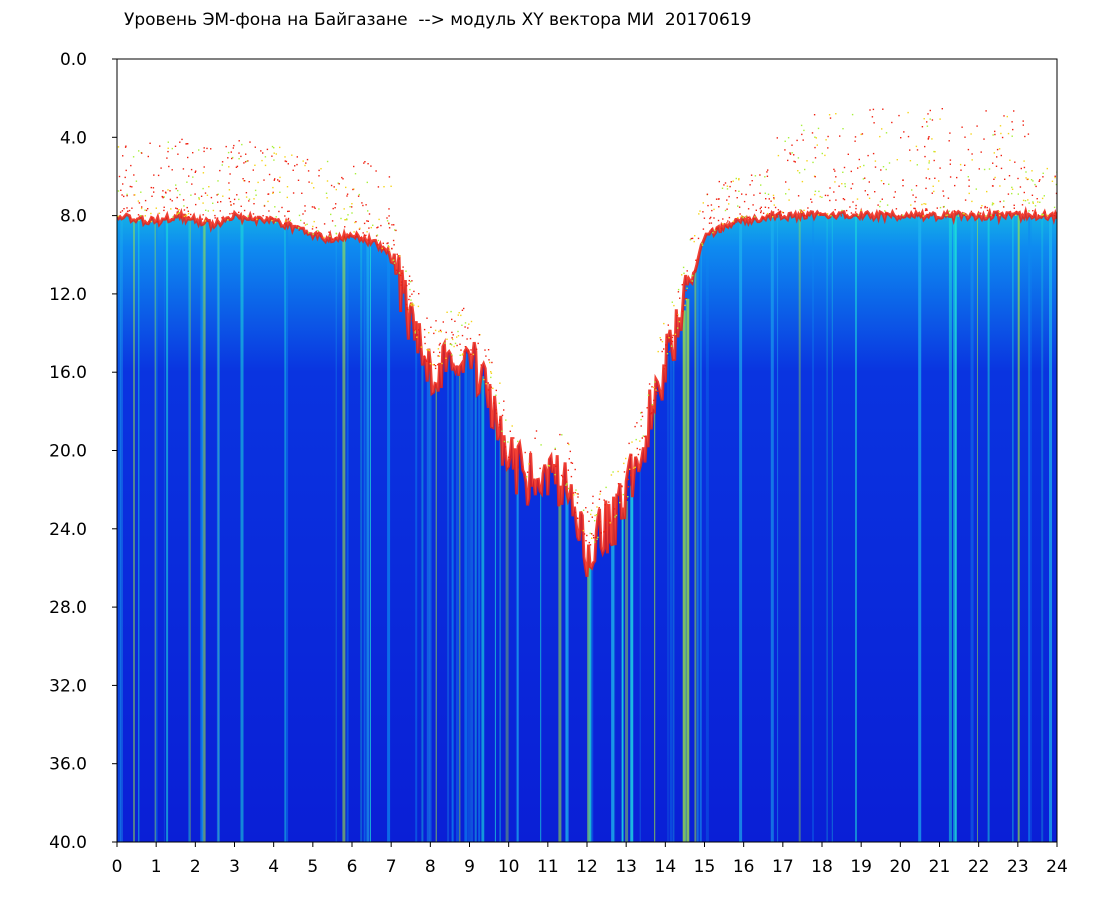 The height and width of the screenshot is (900, 1096). What do you see at coordinates (590, 859) in the screenshot?
I see `x-axis: 0 1 2 3 4 5 6 7 8 9 10 11 12 13 14 15 16 17 18 19 20 21 22 23 24` at bounding box center [590, 859].